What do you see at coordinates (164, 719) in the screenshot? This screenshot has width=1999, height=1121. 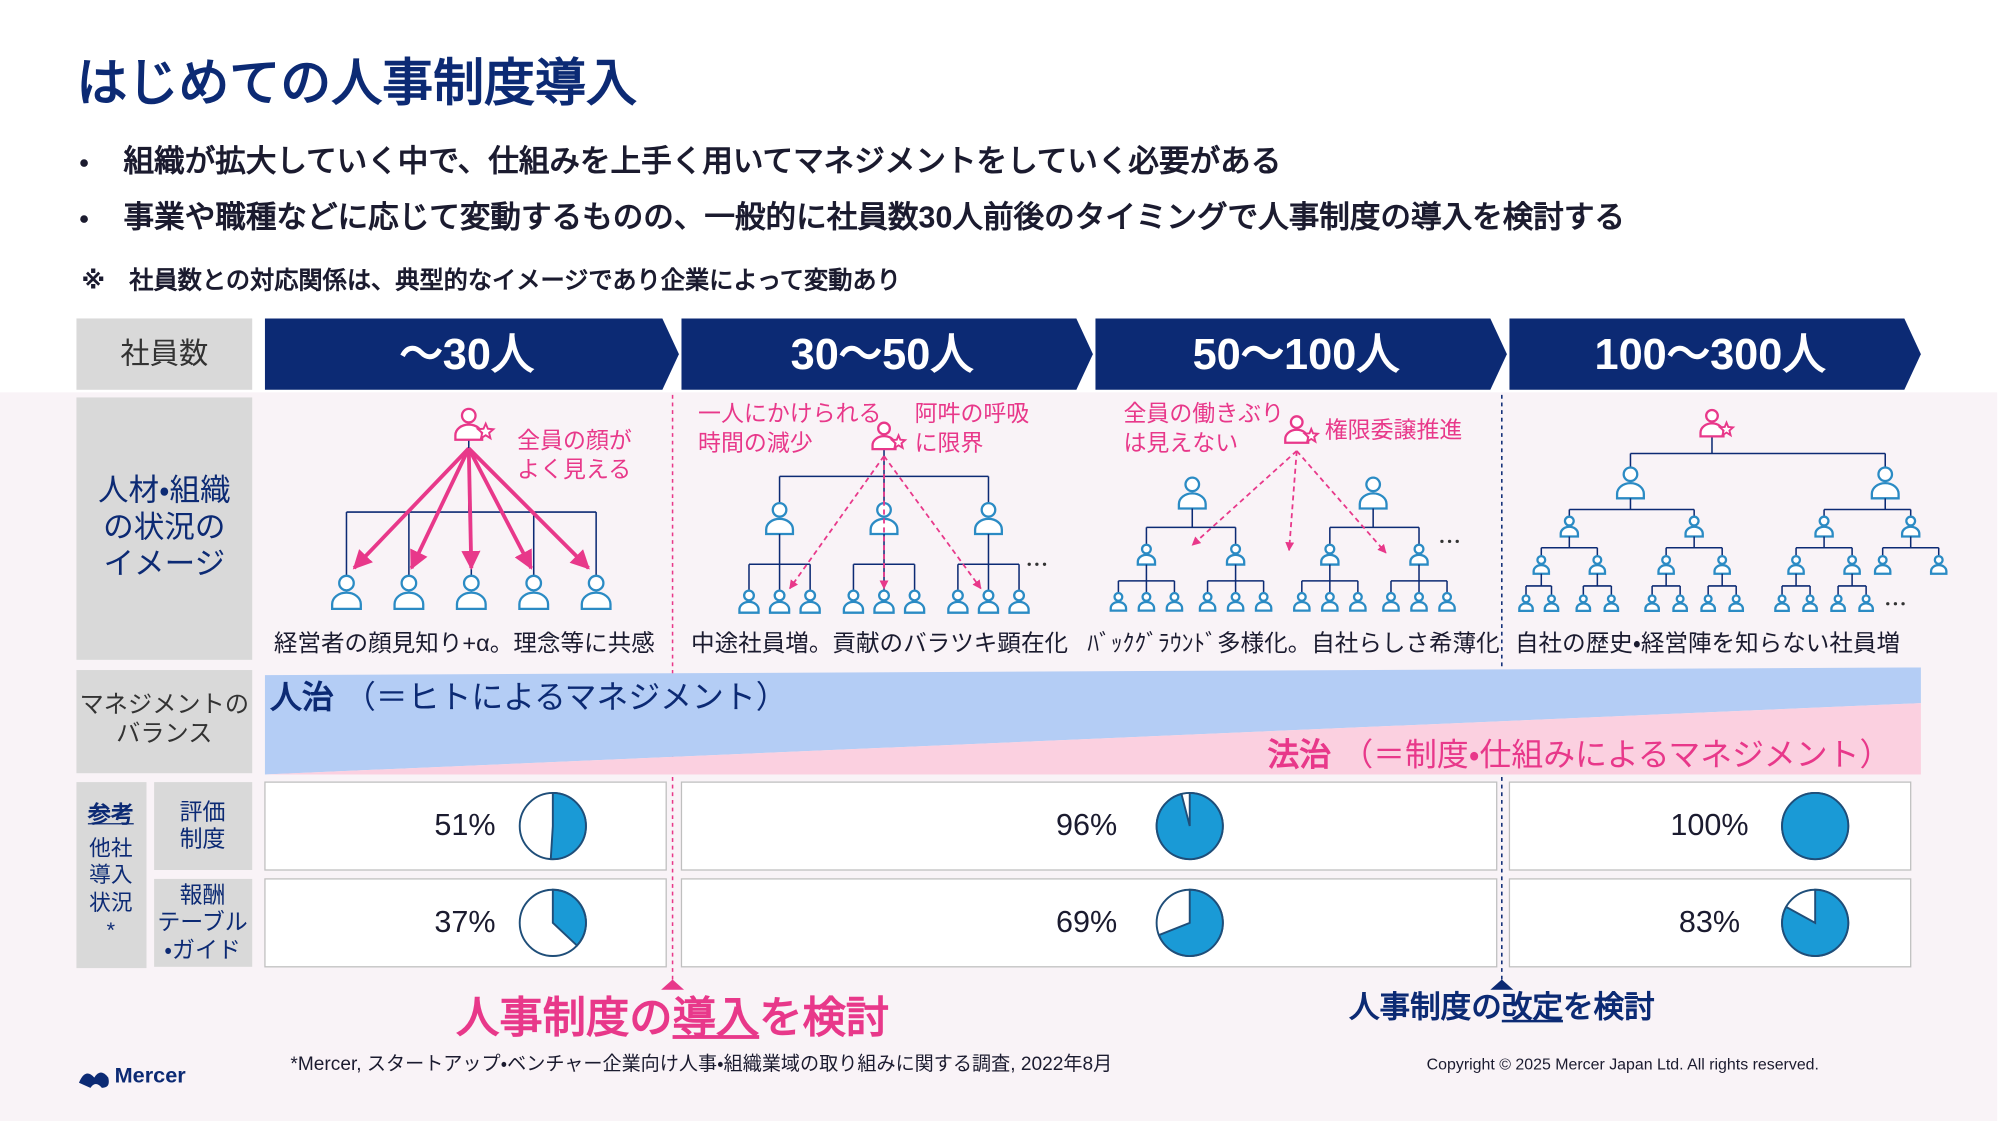 I see `row-label: マネジメントの バランス` at bounding box center [164, 719].